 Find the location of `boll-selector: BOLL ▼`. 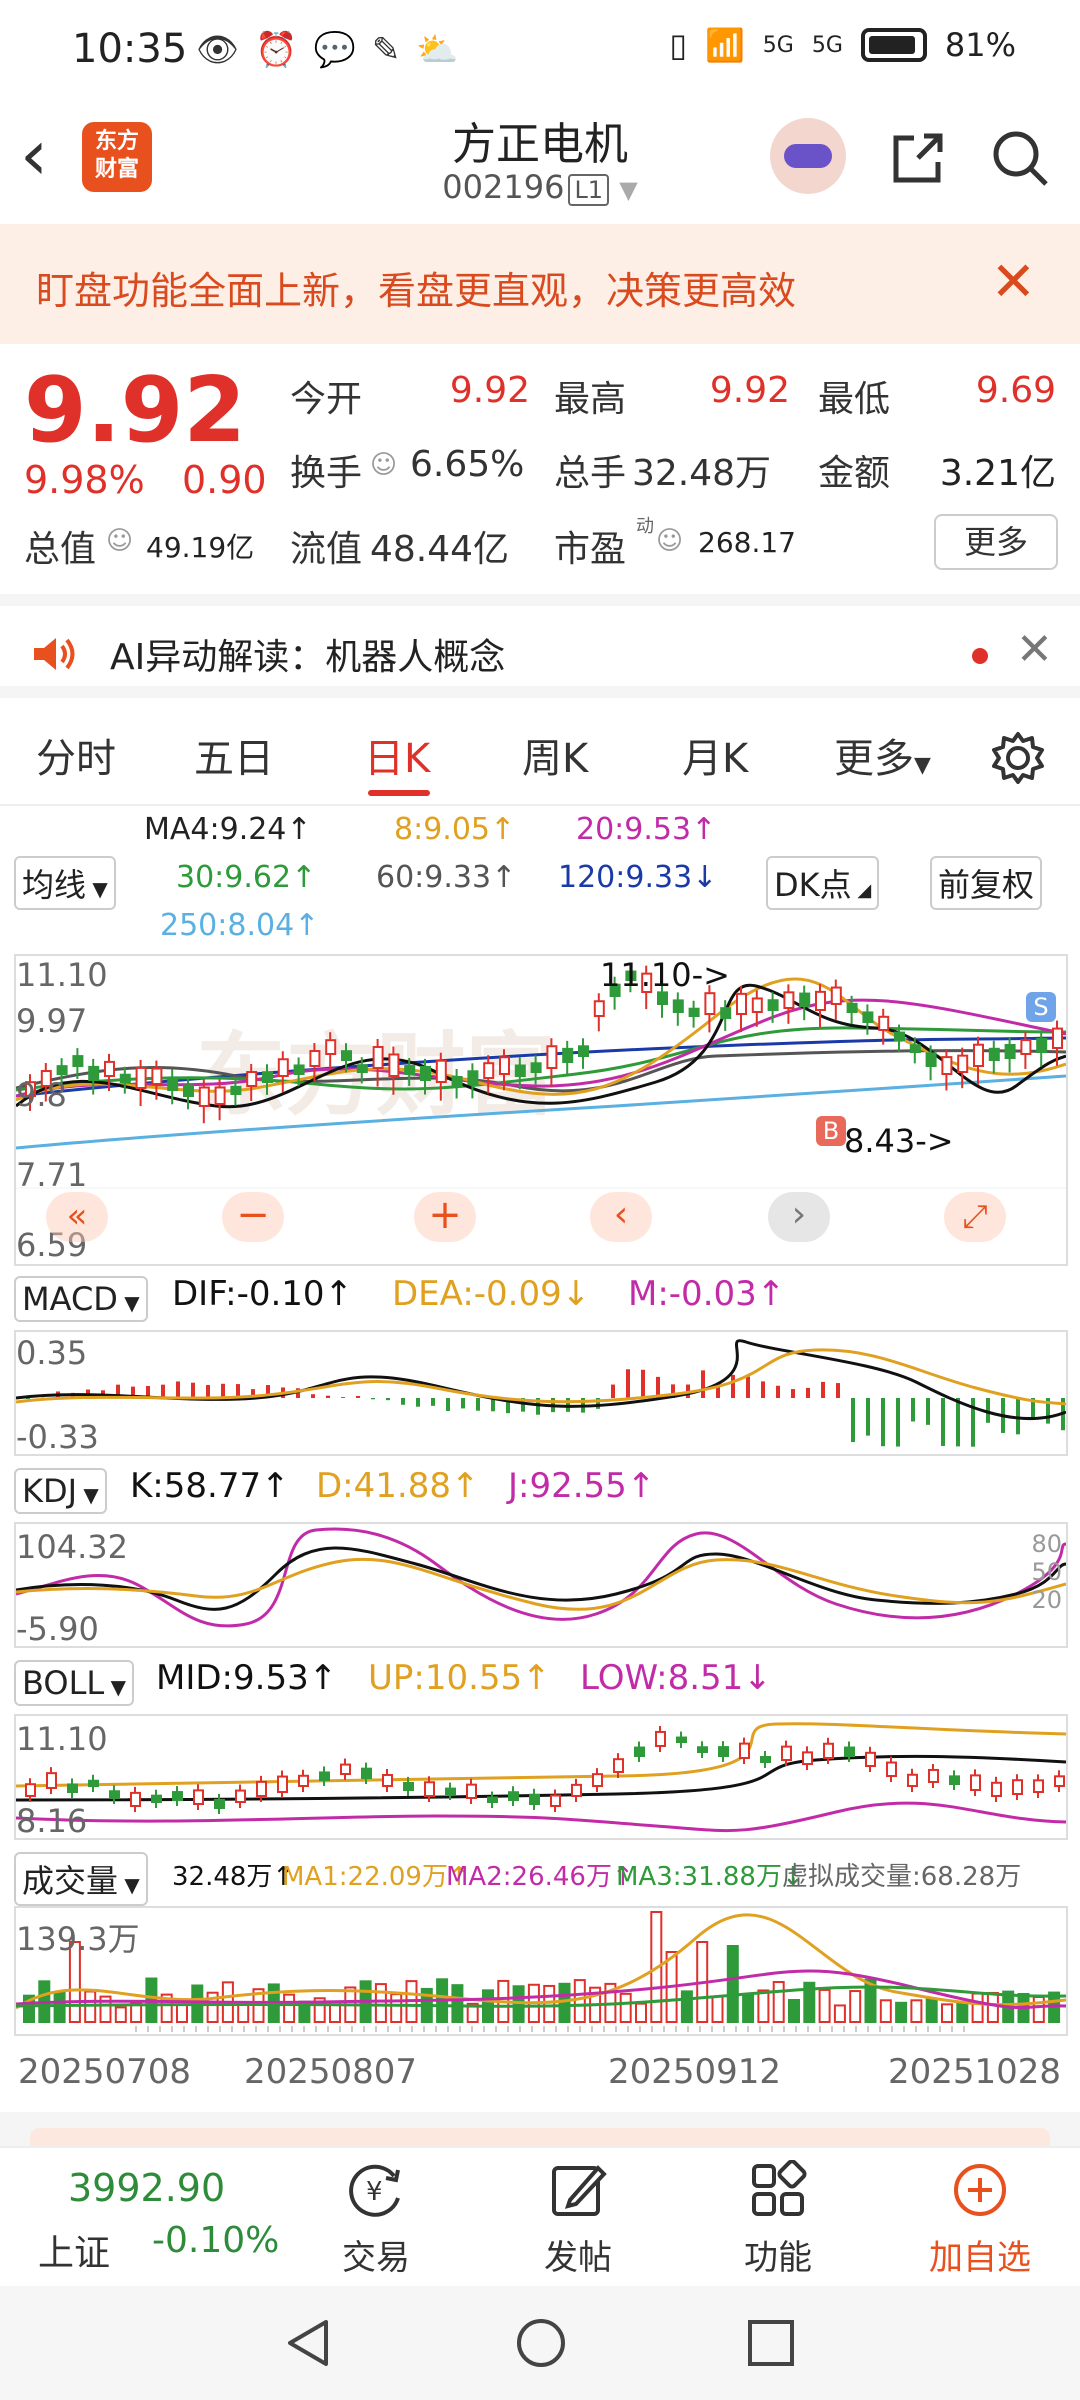

boll-selector: BOLL ▼ is located at coordinates (74, 1683).